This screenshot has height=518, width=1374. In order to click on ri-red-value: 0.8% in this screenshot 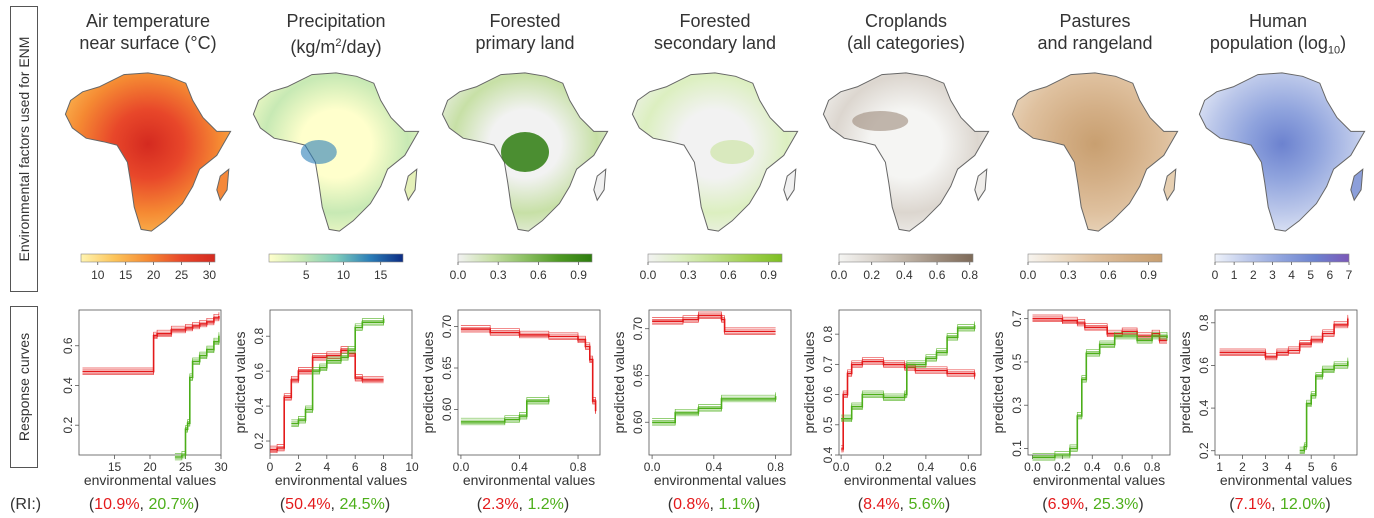, I will do `click(691, 504)`.